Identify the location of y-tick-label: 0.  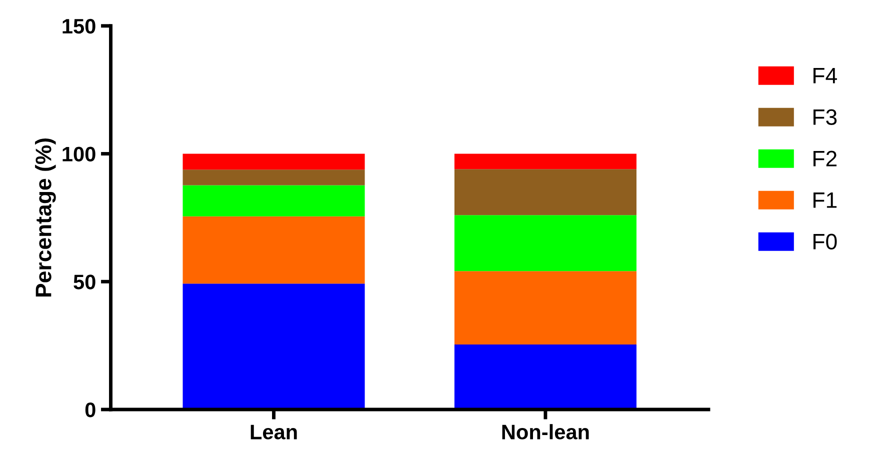
(90, 410).